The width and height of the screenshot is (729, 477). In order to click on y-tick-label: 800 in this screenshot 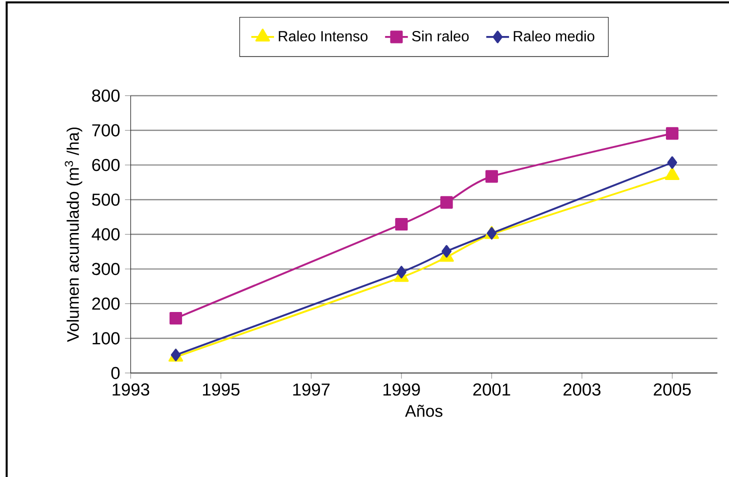, I will do `click(106, 96)`.